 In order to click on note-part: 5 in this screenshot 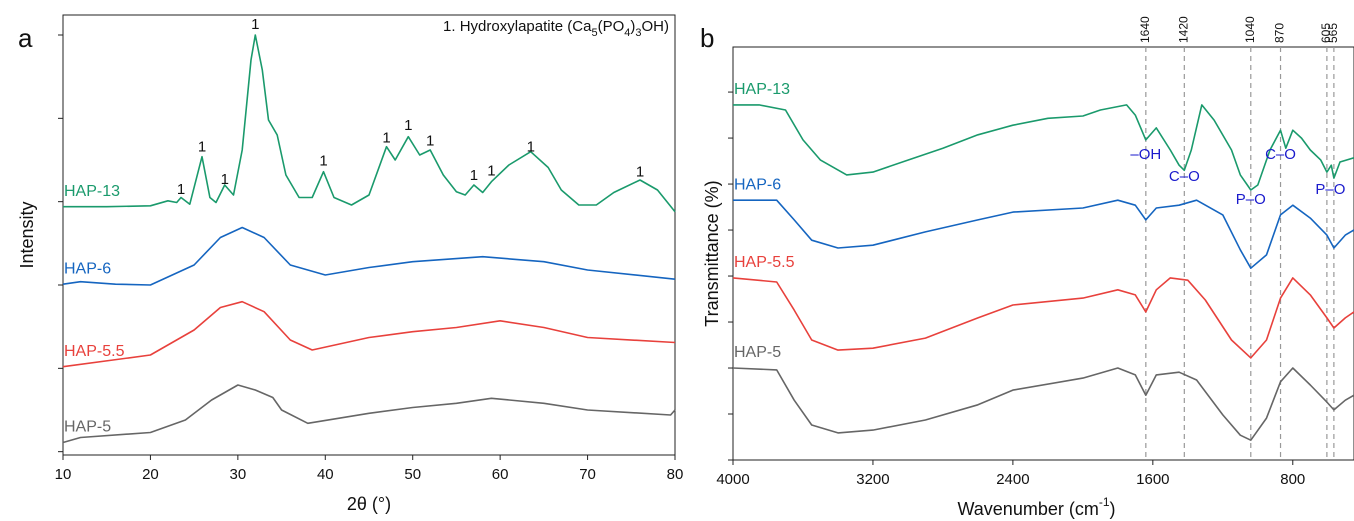, I will do `click(594, 33)`.